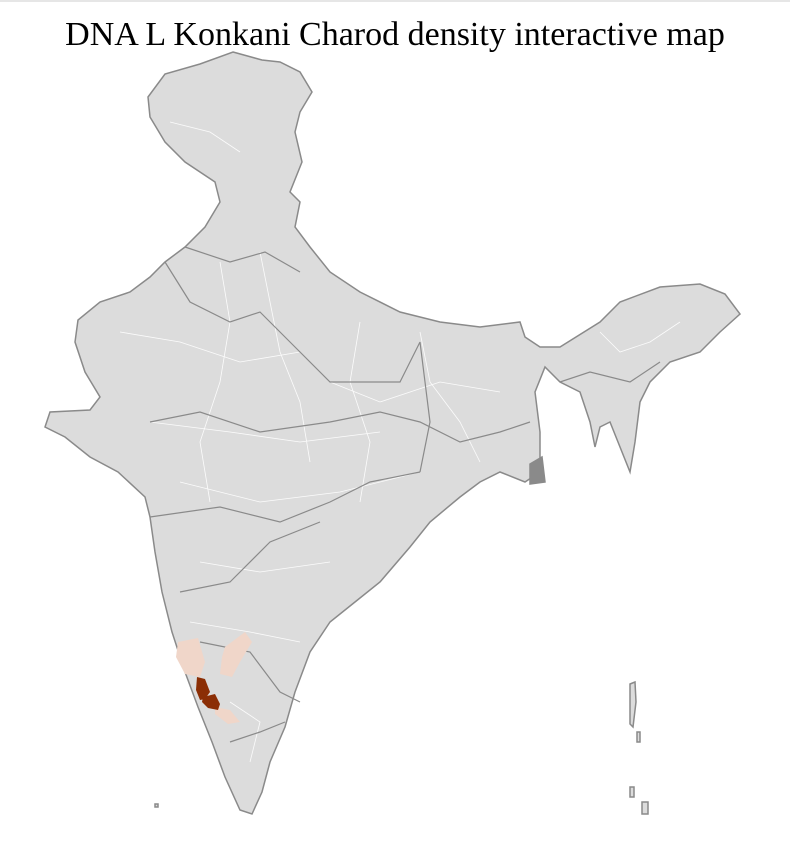  Describe the element at coordinates (214, 678) in the screenshot. I see `density-regions` at that location.